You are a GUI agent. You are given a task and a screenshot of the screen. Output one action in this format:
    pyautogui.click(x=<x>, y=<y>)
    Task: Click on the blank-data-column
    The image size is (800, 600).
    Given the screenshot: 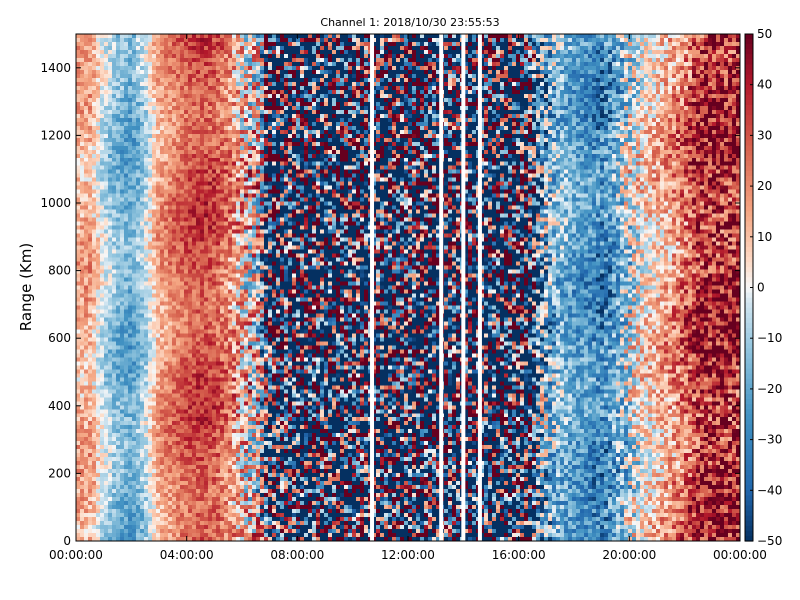 What is the action you would take?
    pyautogui.click(x=463, y=287)
    